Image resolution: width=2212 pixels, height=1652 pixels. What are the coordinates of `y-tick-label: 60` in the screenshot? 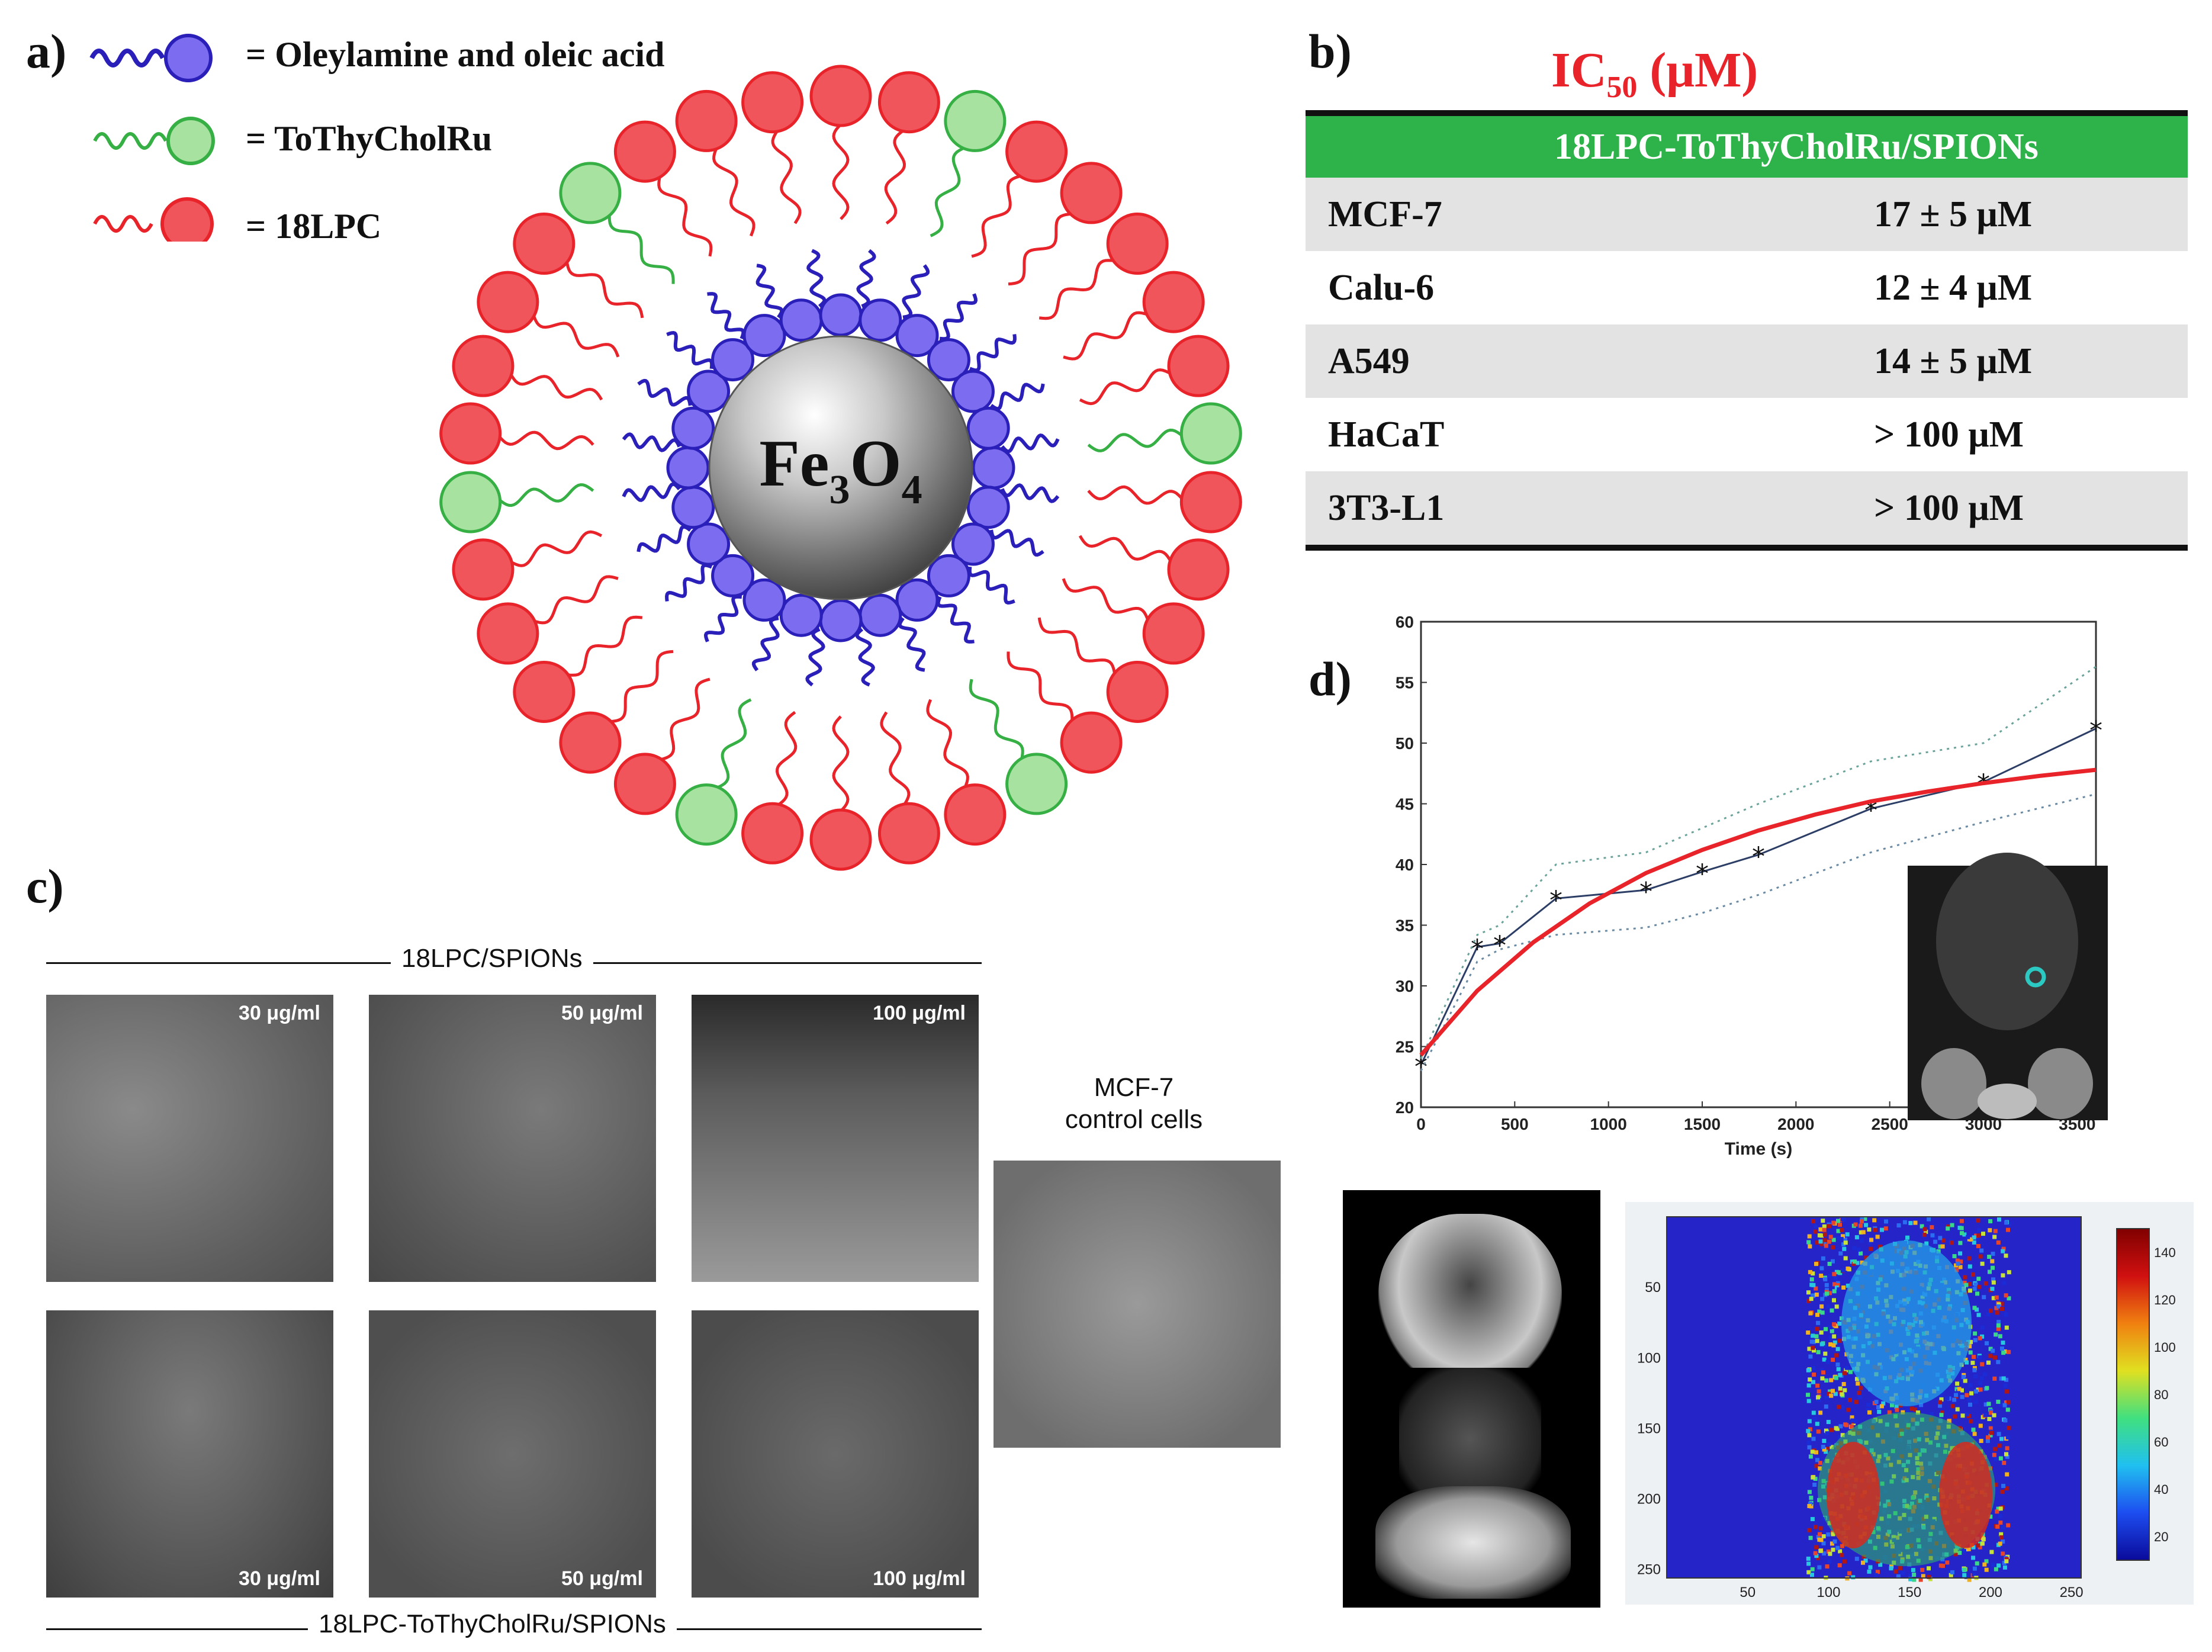 It's located at (1405, 622).